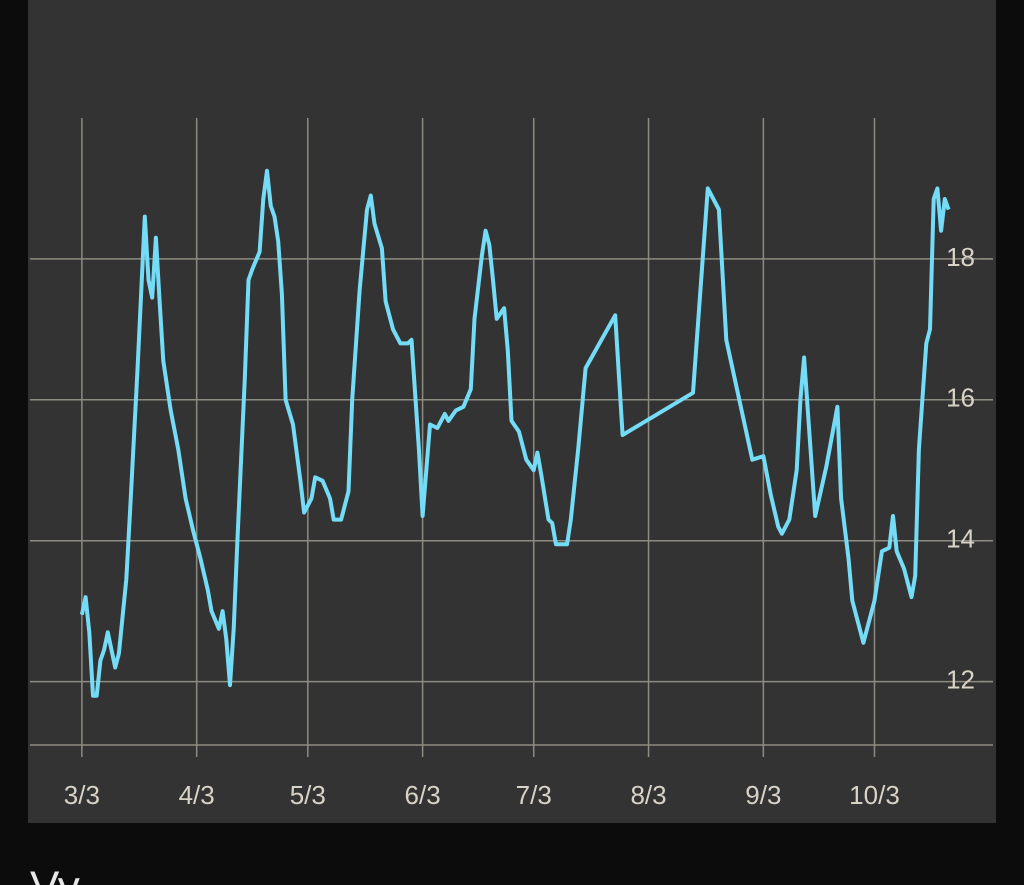  I want to click on y-tick-label: 16, so click(960, 398).